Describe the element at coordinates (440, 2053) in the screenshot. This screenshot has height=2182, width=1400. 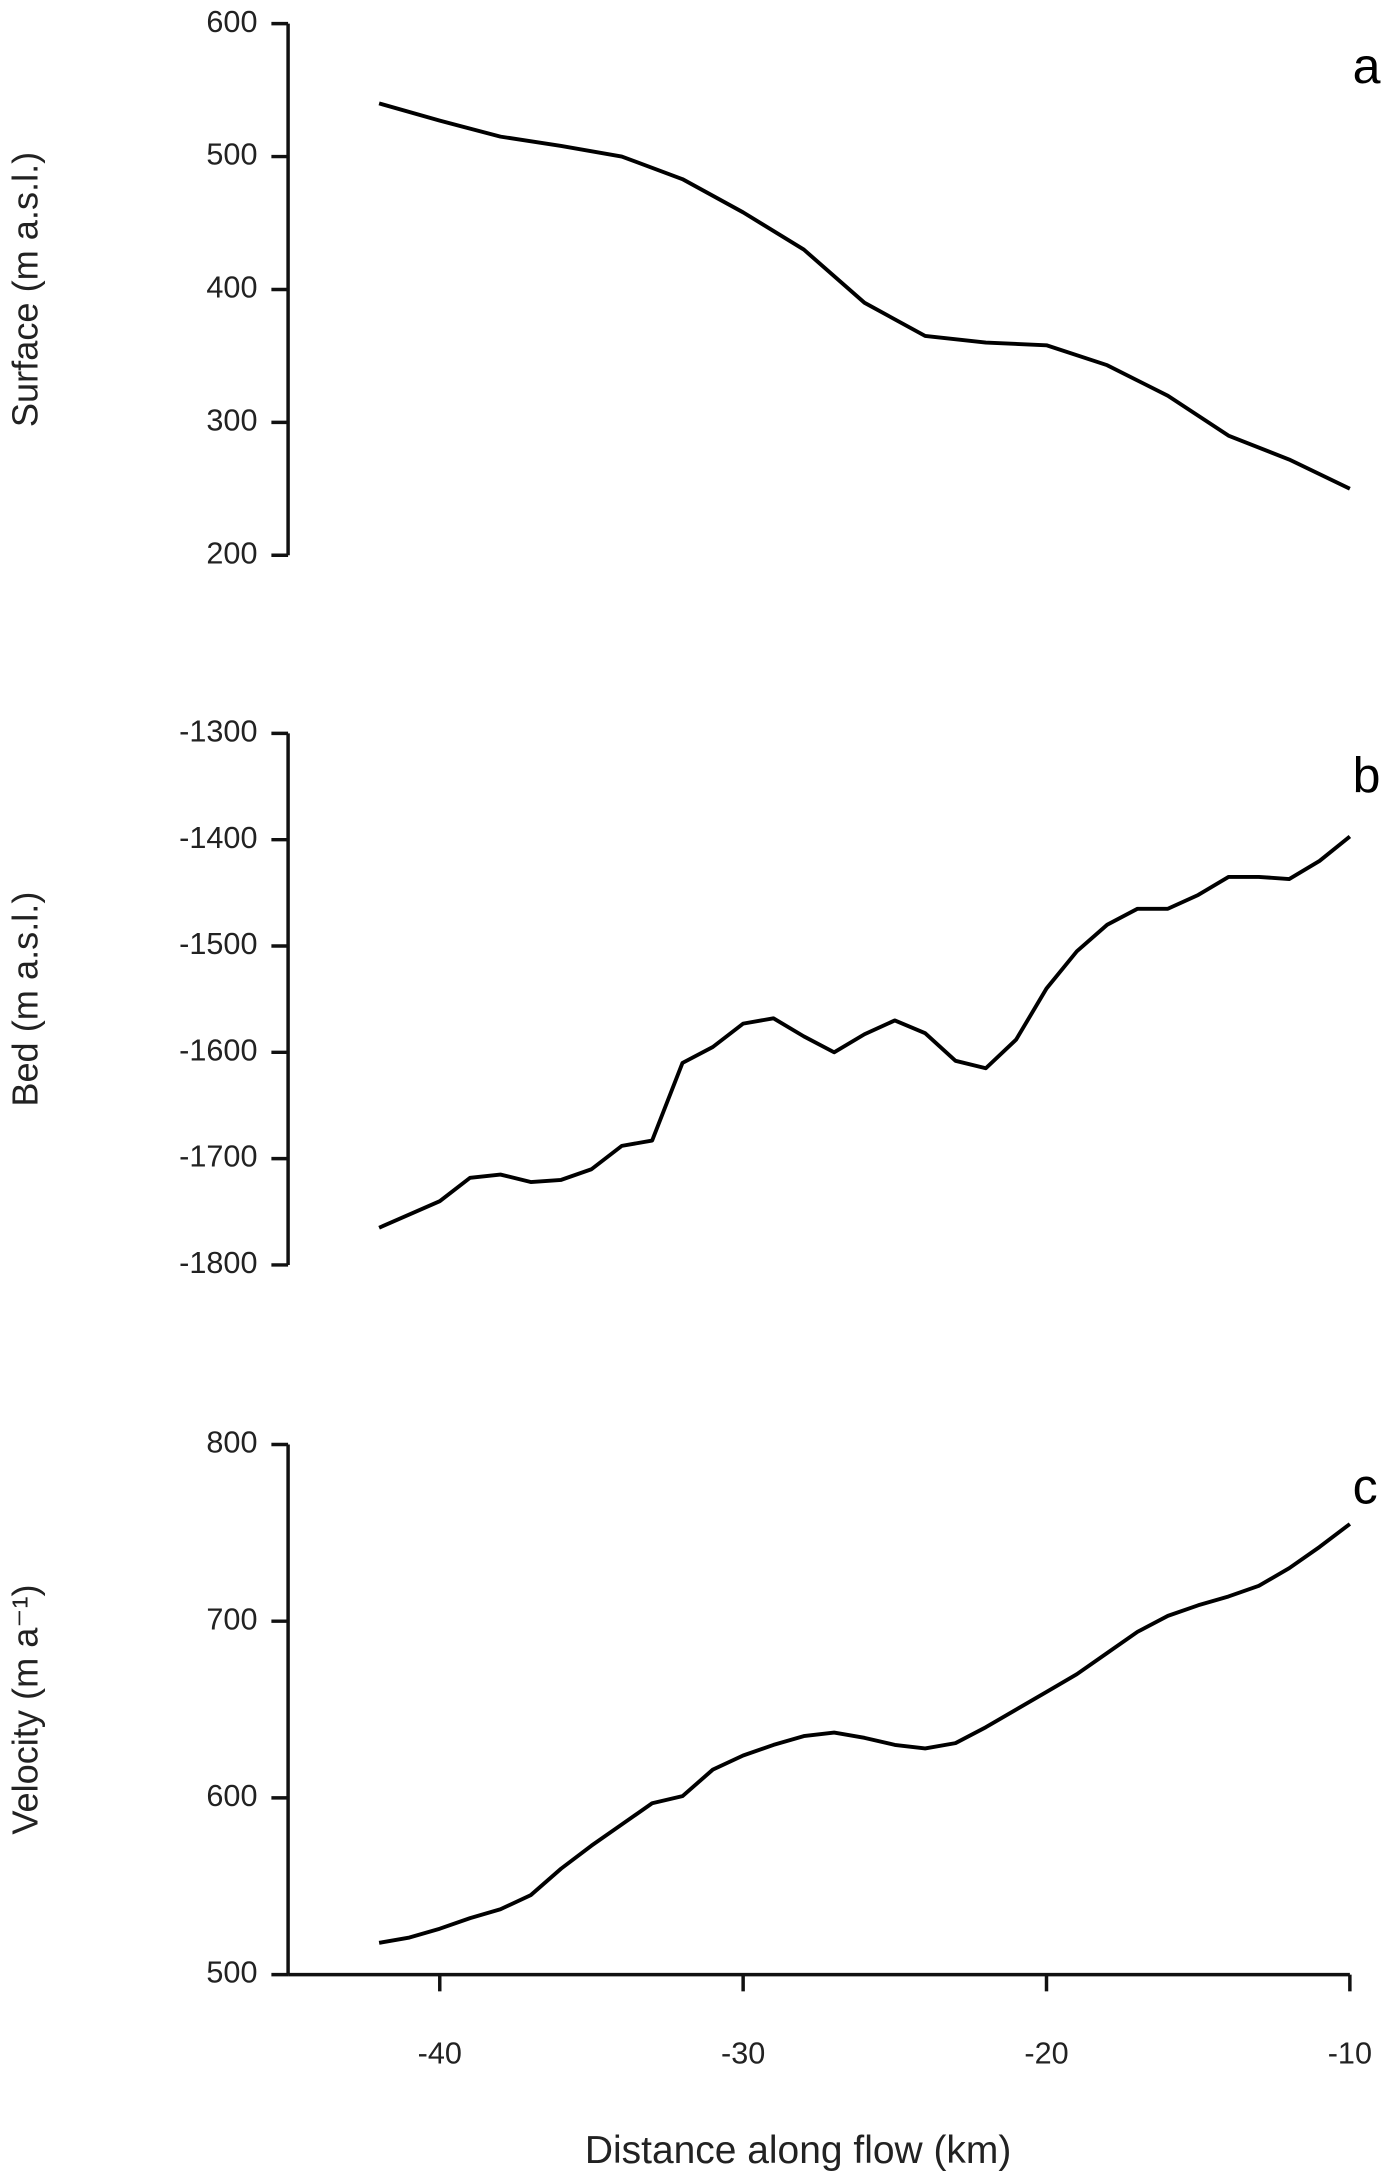
I see `x-tick-label: -40` at that location.